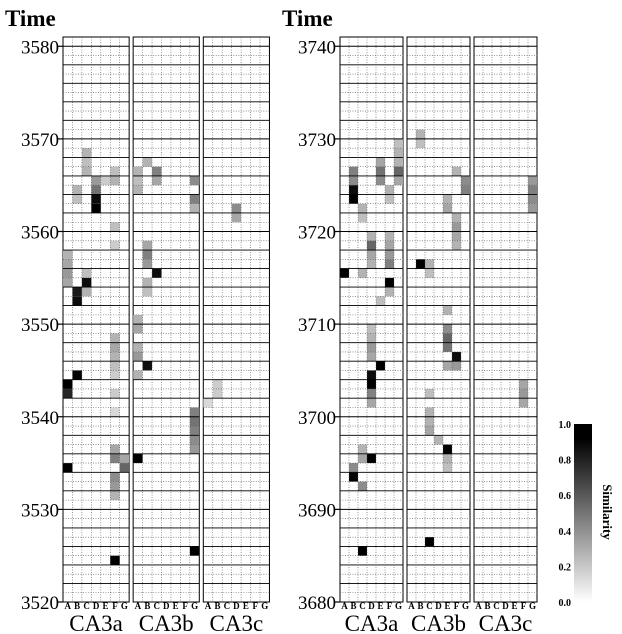 The image size is (622, 634). I want to click on y-tick-label: 3700, so click(317, 418).